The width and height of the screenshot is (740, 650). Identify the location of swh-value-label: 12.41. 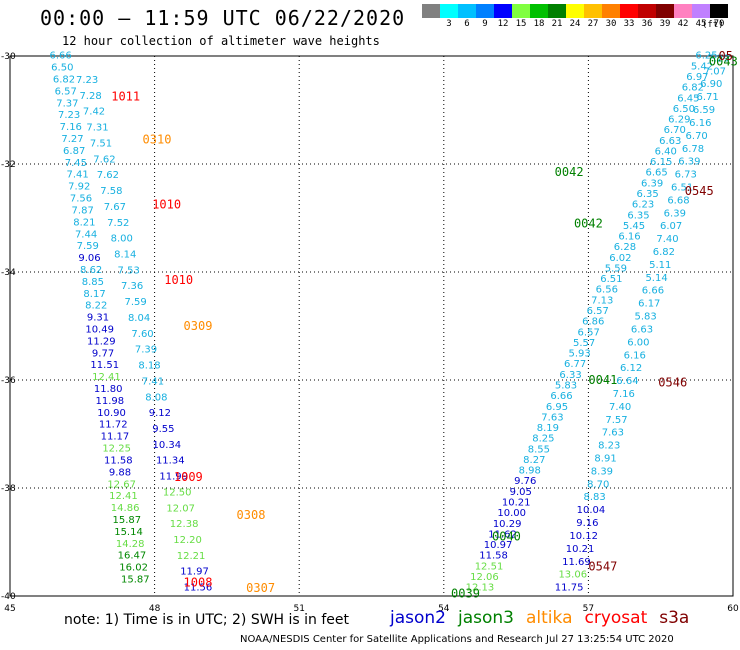
(123, 496).